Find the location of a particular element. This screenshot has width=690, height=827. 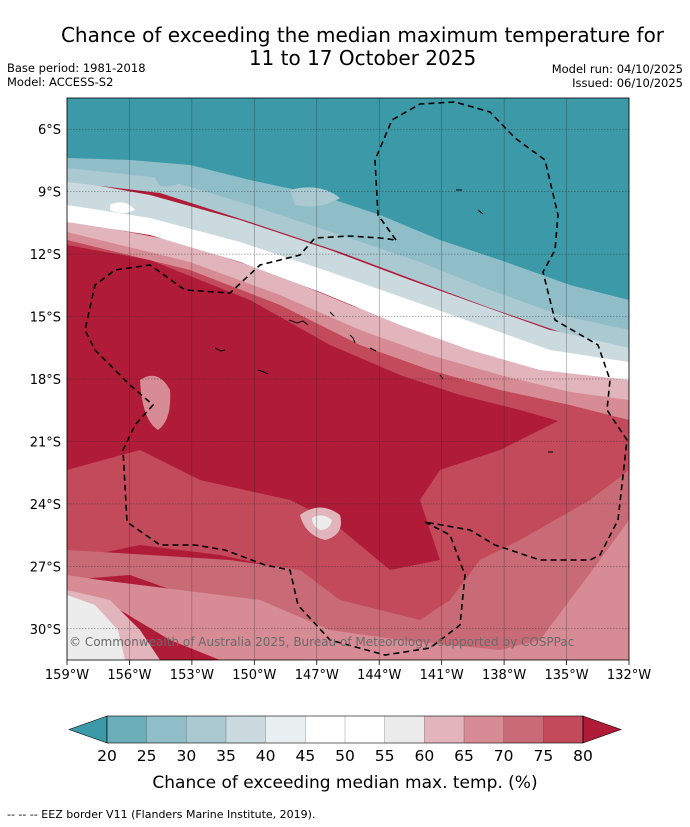

field-patch-light is located at coordinates (96, 627).